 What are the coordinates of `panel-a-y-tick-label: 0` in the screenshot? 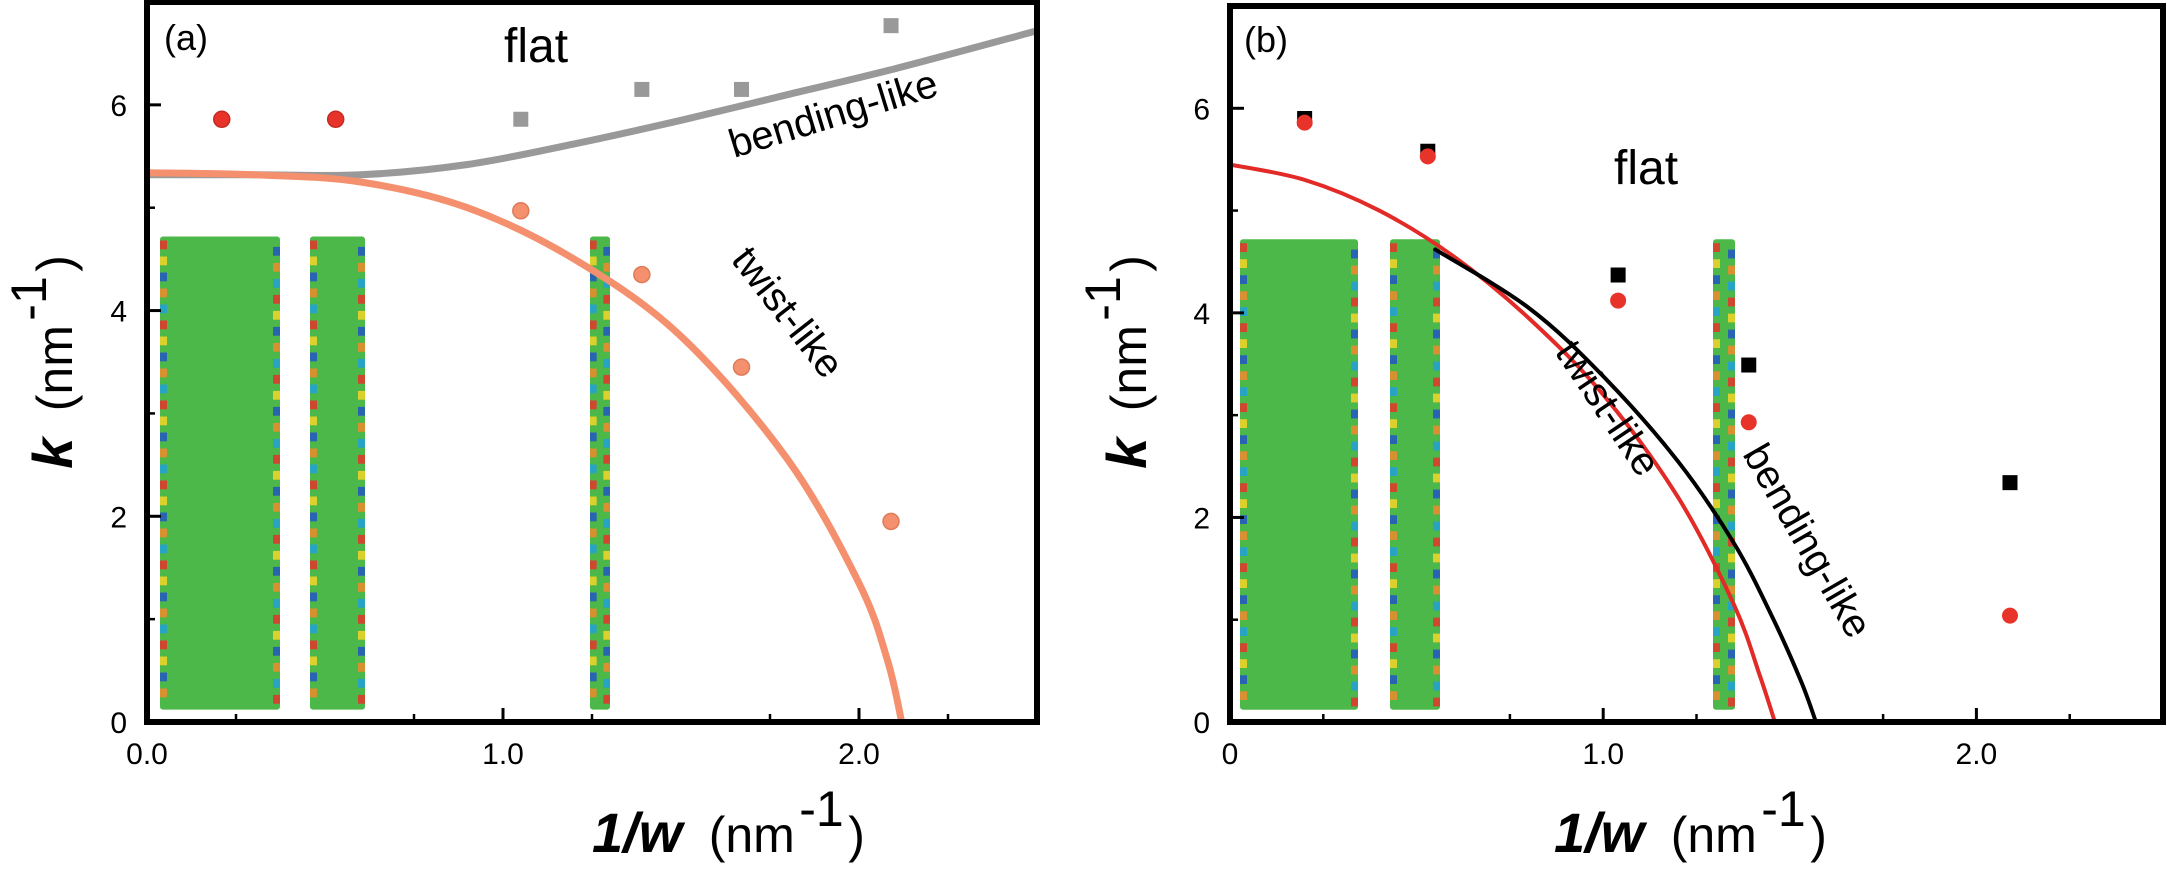 It's located at (118, 723).